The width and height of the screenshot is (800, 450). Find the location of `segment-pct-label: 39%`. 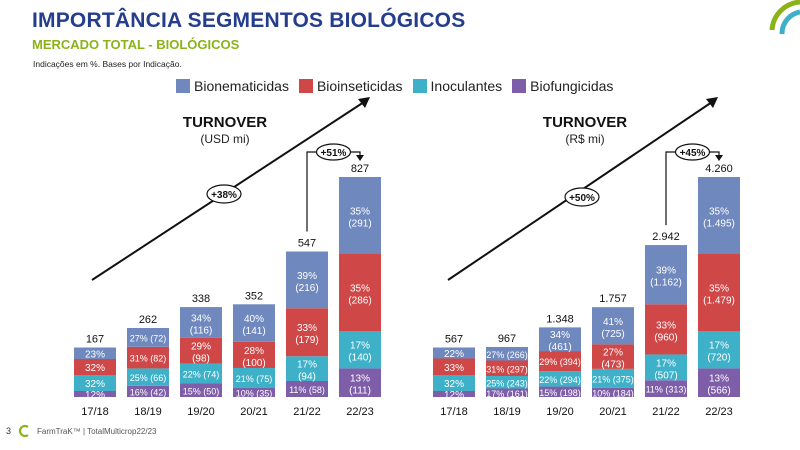

segment-pct-label: 39% is located at coordinates (307, 276).